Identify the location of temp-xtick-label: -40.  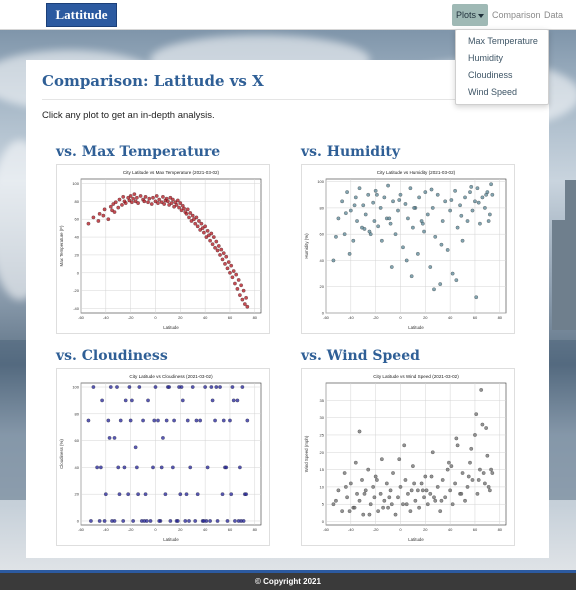
(106, 317).